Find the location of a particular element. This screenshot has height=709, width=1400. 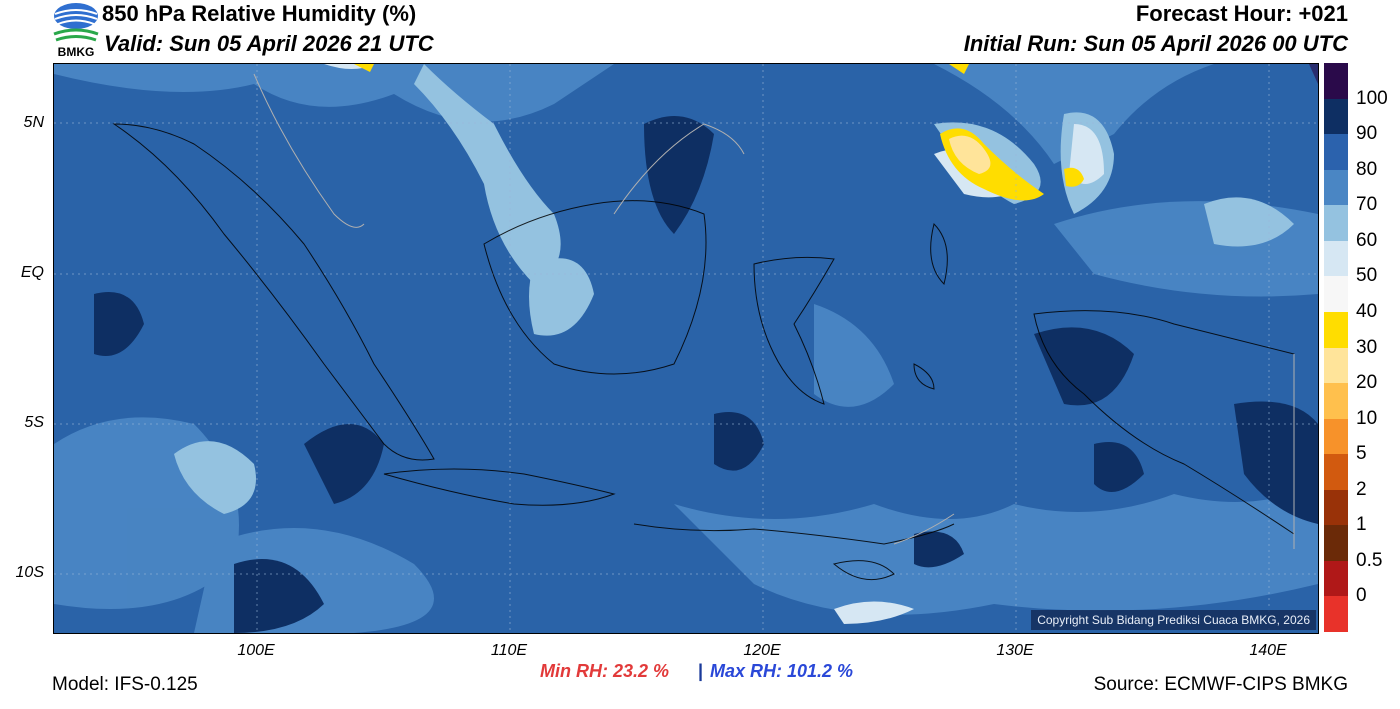

colorbar-label: 5 is located at coordinates (1361, 454).